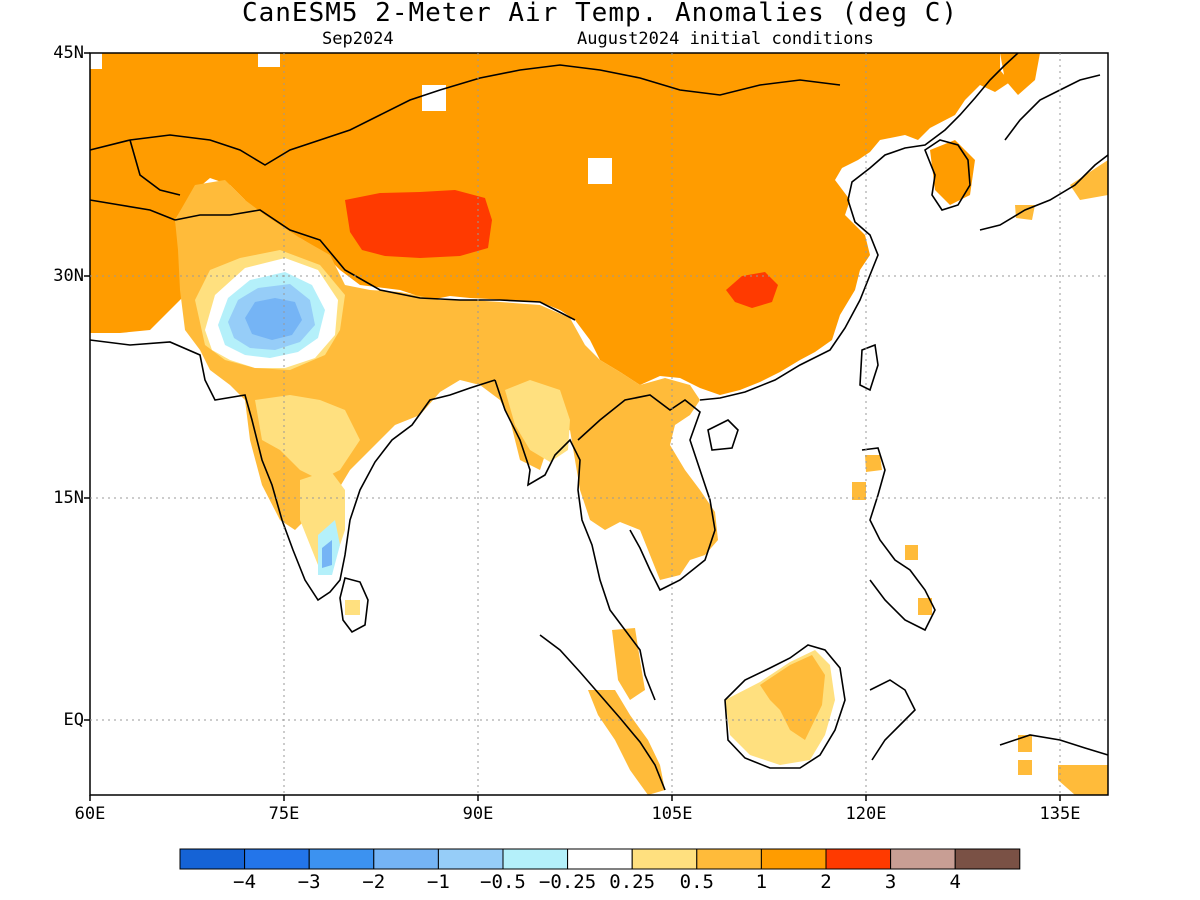 The height and width of the screenshot is (900, 1200). What do you see at coordinates (358, 39) in the screenshot?
I see `valid-month-label: Sep2024` at bounding box center [358, 39].